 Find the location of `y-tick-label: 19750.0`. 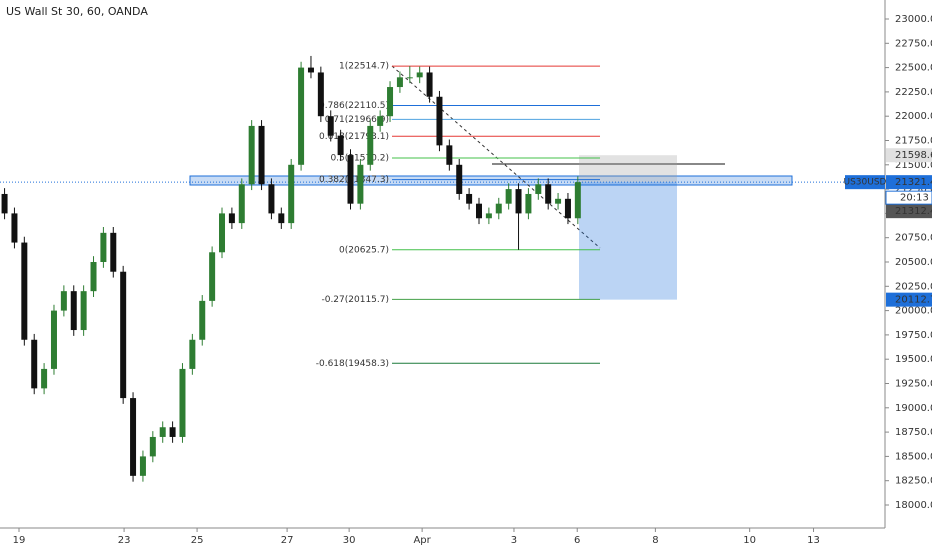

y-tick-label: 19750.0 is located at coordinates (913, 335).